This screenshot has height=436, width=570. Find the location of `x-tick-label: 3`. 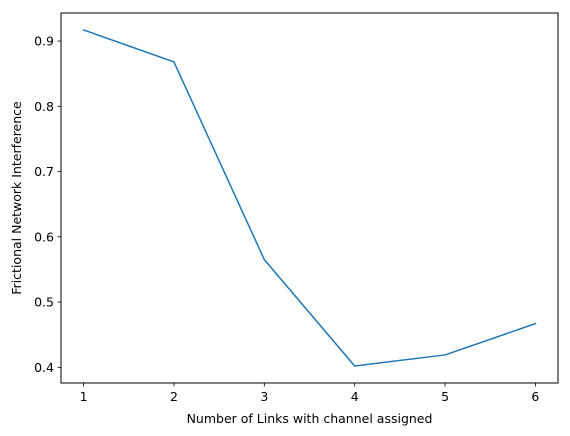

x-tick-label: 3 is located at coordinates (264, 396).